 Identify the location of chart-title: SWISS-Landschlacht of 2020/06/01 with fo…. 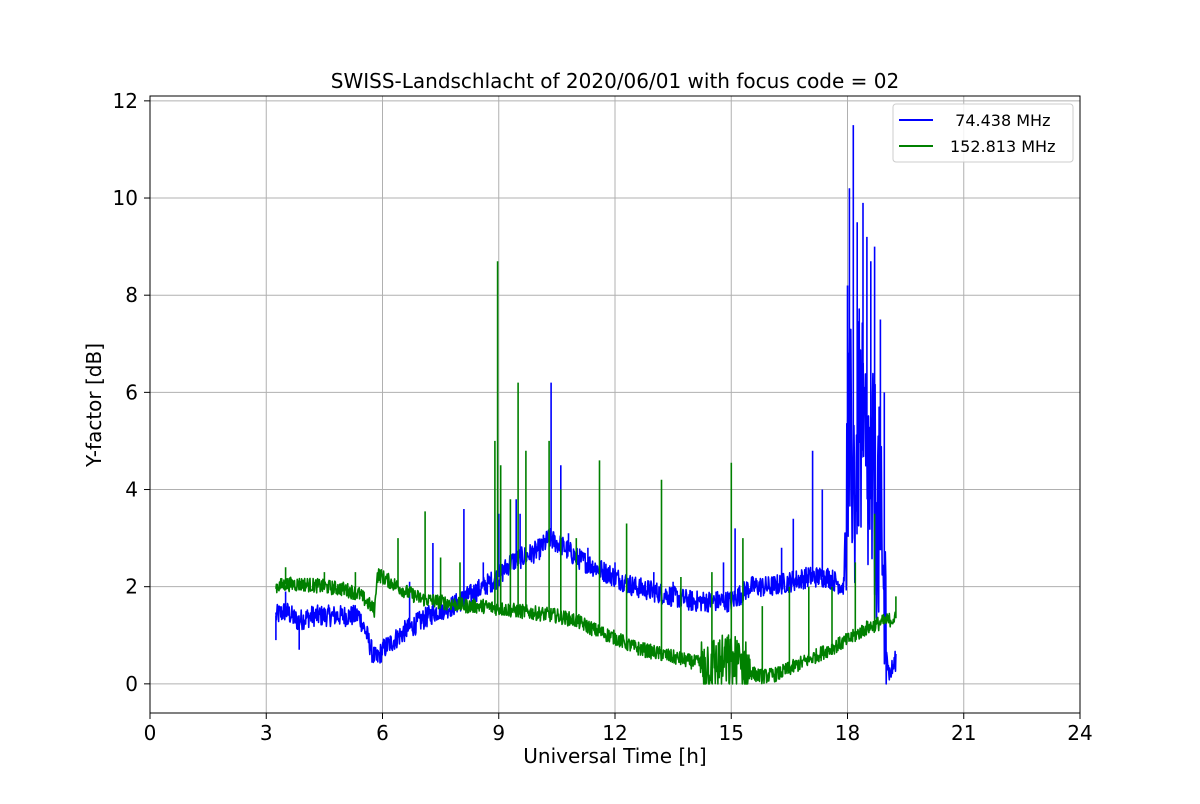
(615, 81).